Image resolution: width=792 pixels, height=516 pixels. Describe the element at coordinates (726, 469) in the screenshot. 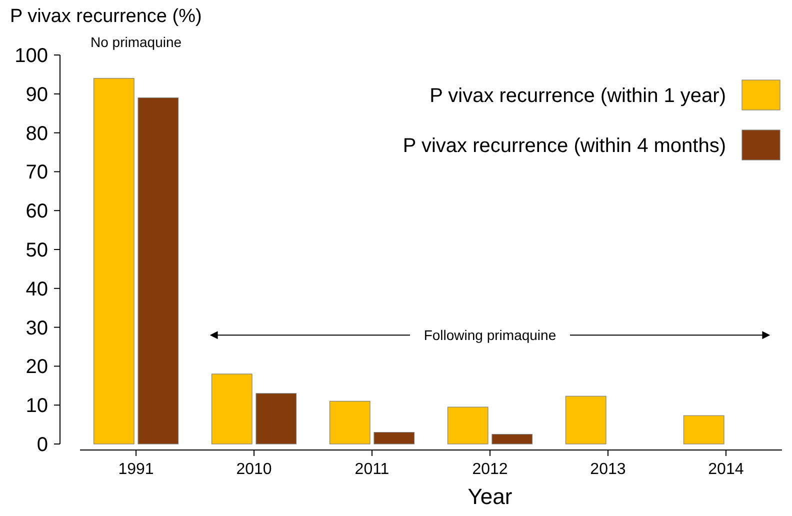

I see `x-tick-label: 2014` at that location.